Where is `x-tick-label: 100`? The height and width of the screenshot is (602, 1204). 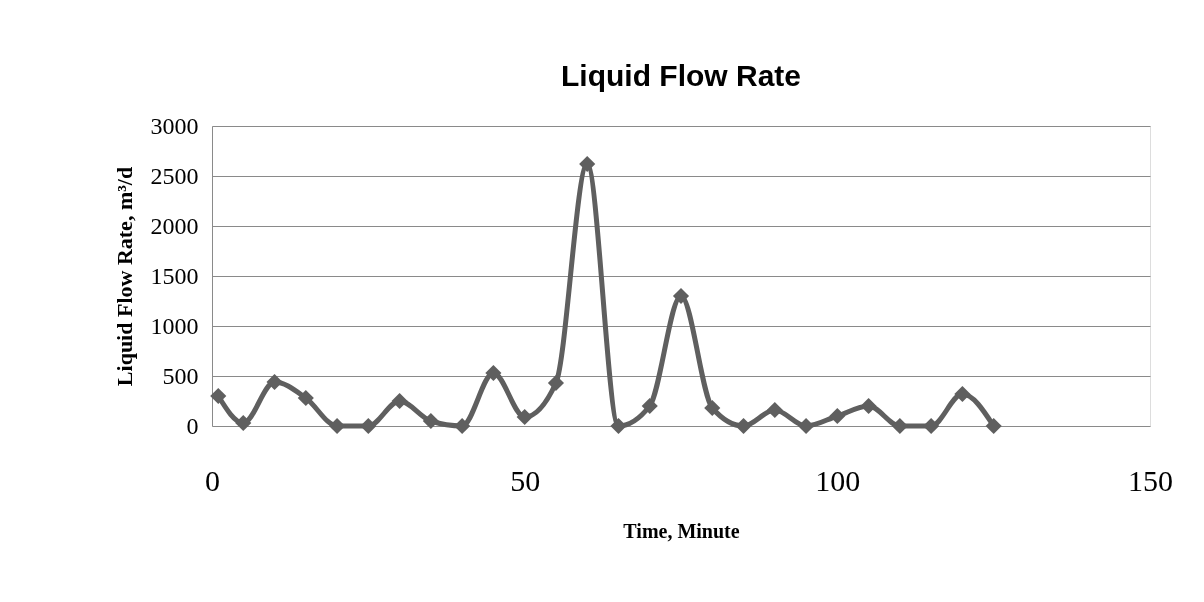 x-tick-label: 100 is located at coordinates (838, 480).